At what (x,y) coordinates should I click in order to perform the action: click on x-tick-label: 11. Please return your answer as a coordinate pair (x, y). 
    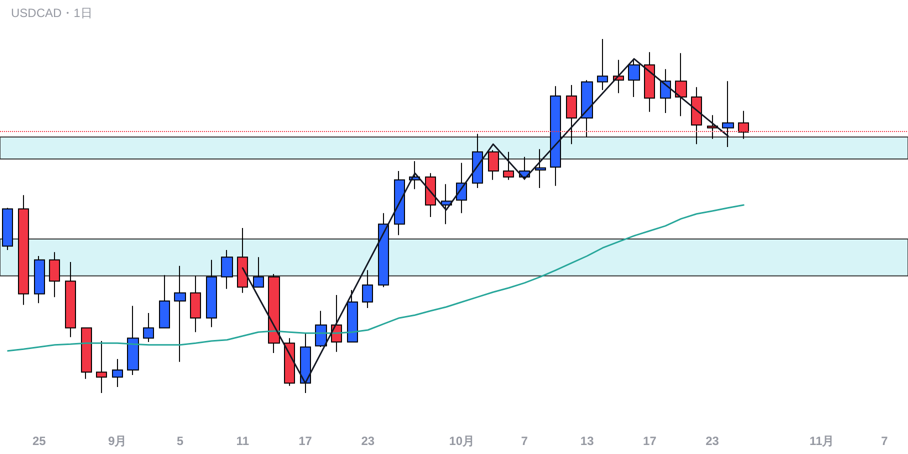
    Looking at the image, I should click on (243, 441).